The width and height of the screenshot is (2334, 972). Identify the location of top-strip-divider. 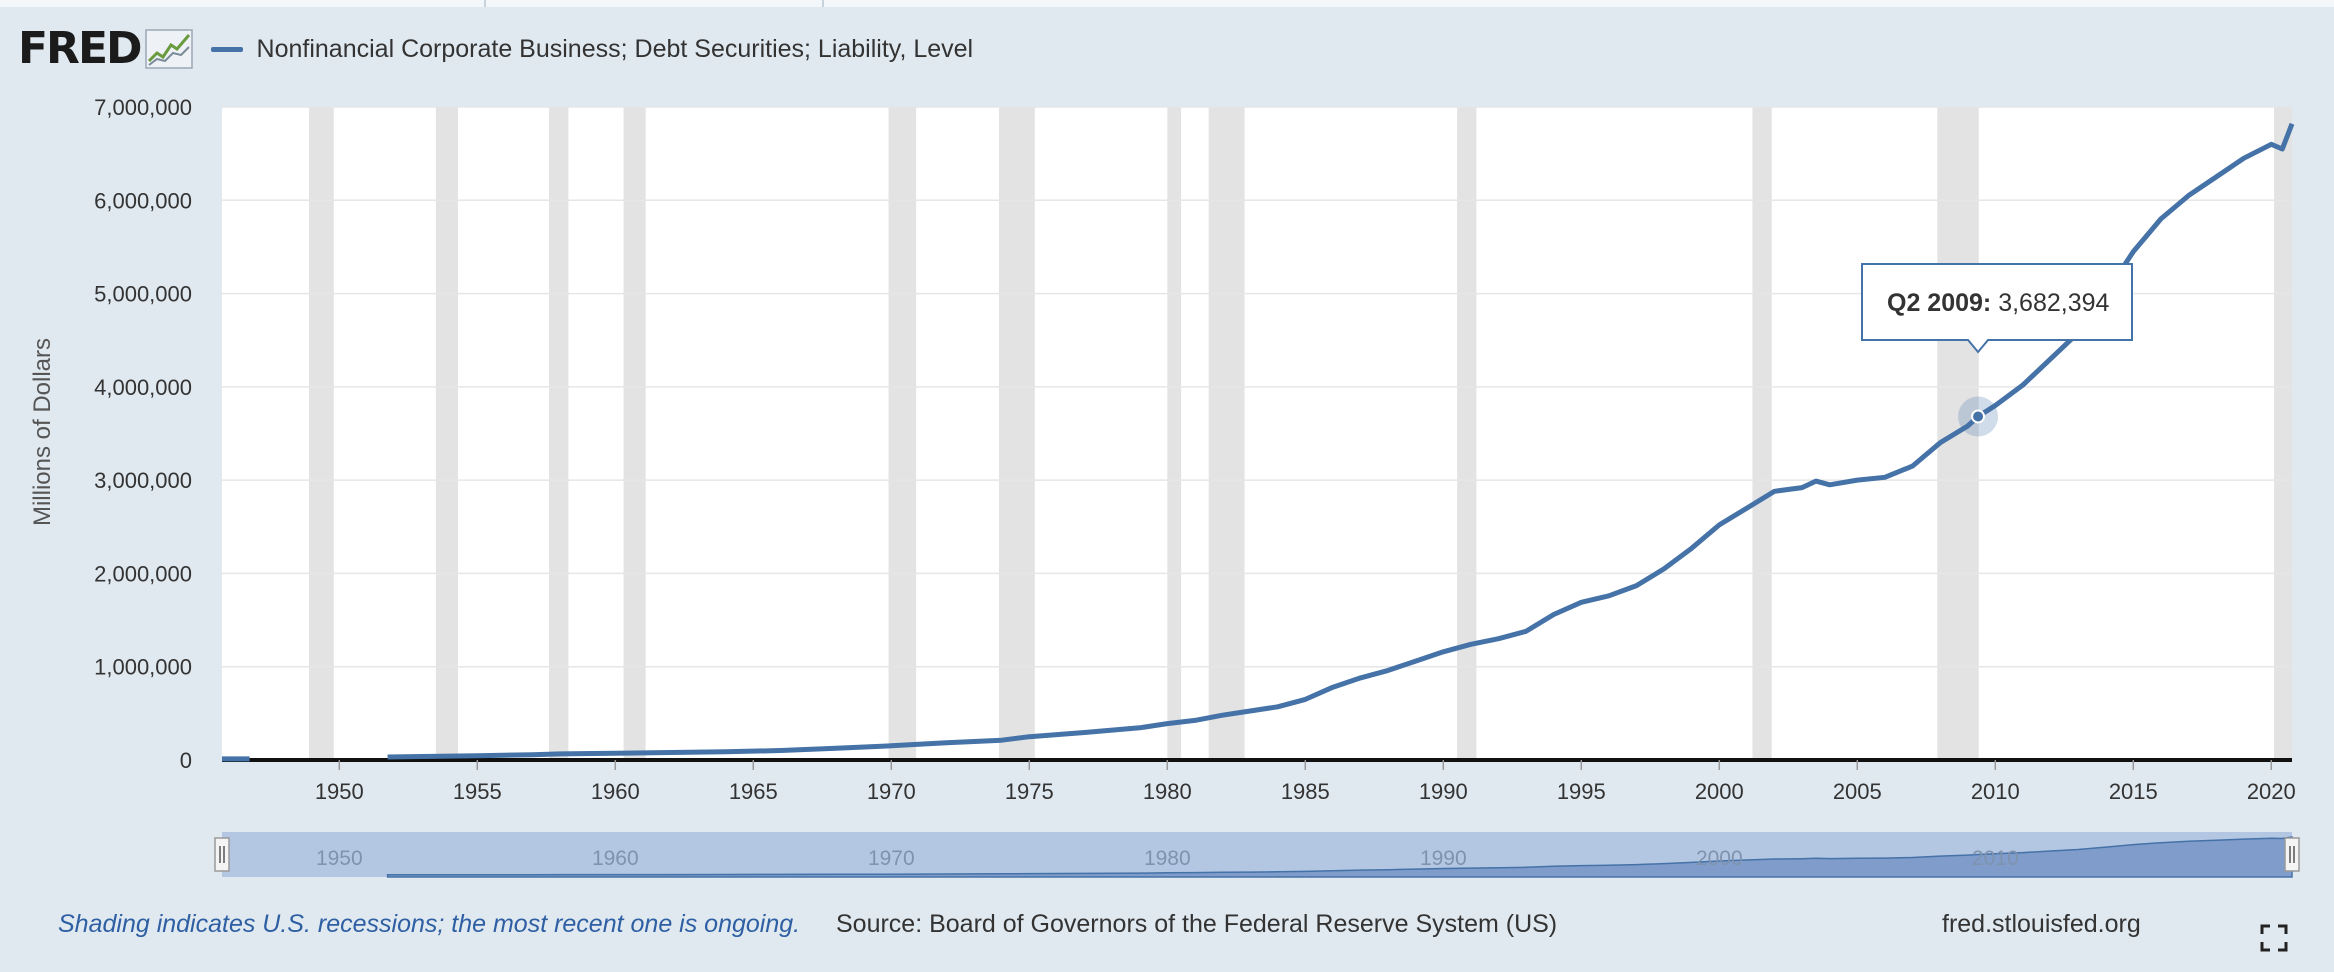
(823, 3).